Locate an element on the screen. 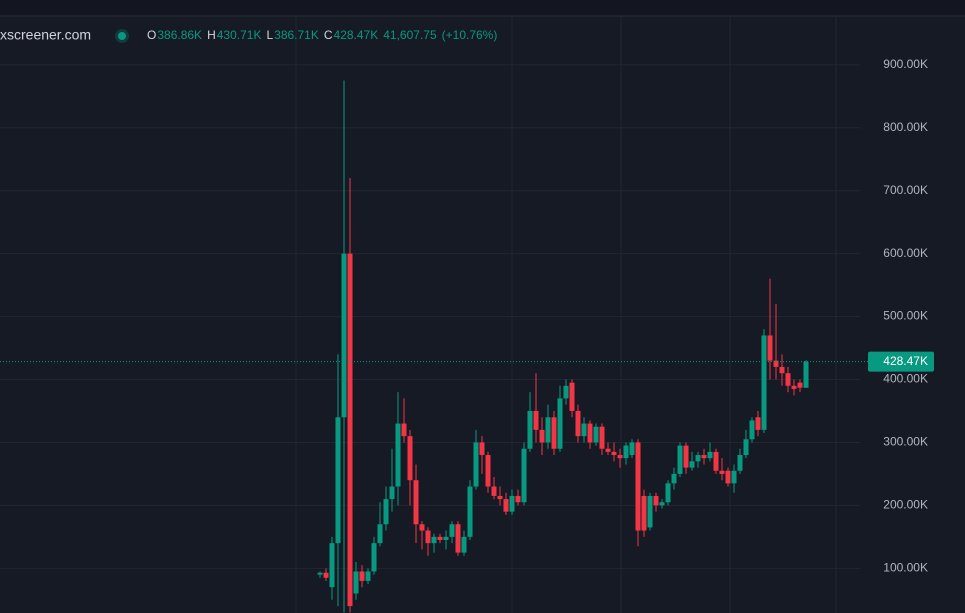 Image resolution: width=965 pixels, height=613 pixels. ohlc-value: 428.47K is located at coordinates (356, 35).